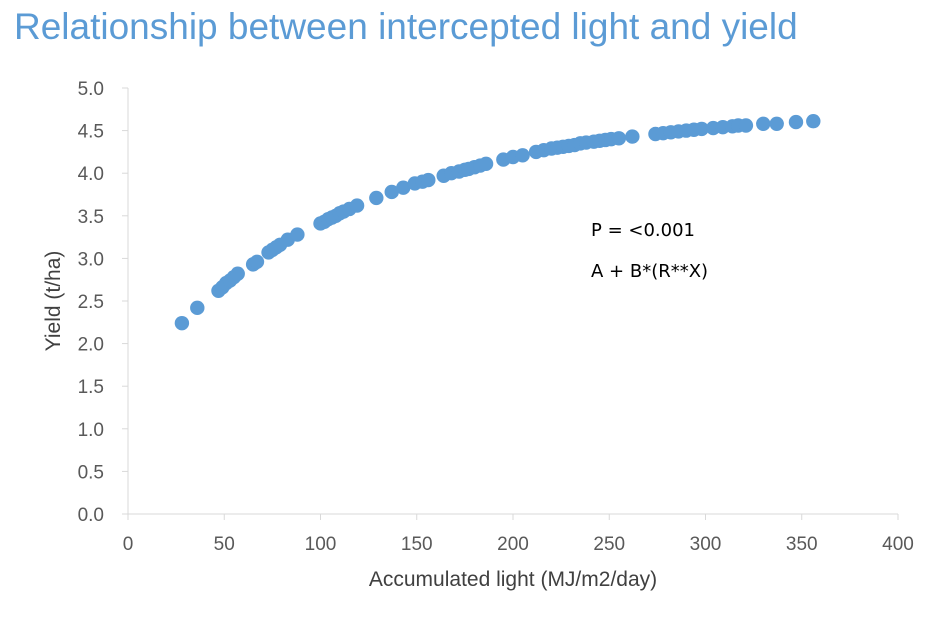  What do you see at coordinates (802, 544) in the screenshot?
I see `x-tick-label: 350` at bounding box center [802, 544].